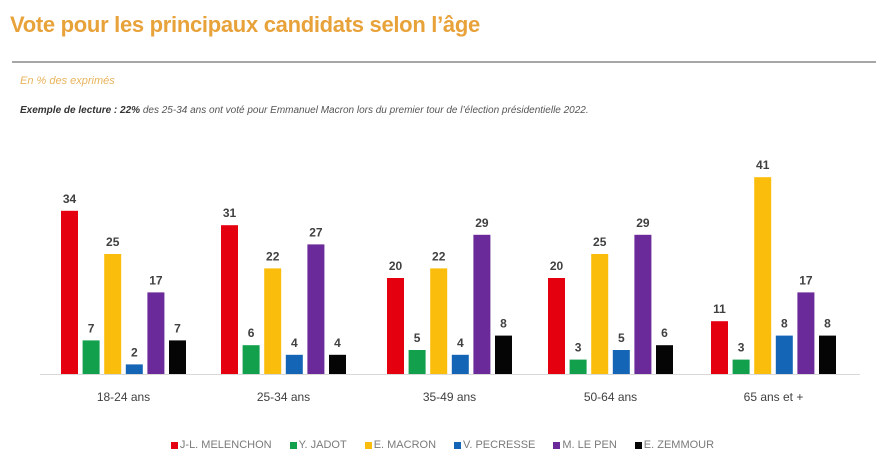 Image resolution: width=885 pixels, height=472 pixels. I want to click on legend-item: E. ZEMMOUR, so click(674, 445).